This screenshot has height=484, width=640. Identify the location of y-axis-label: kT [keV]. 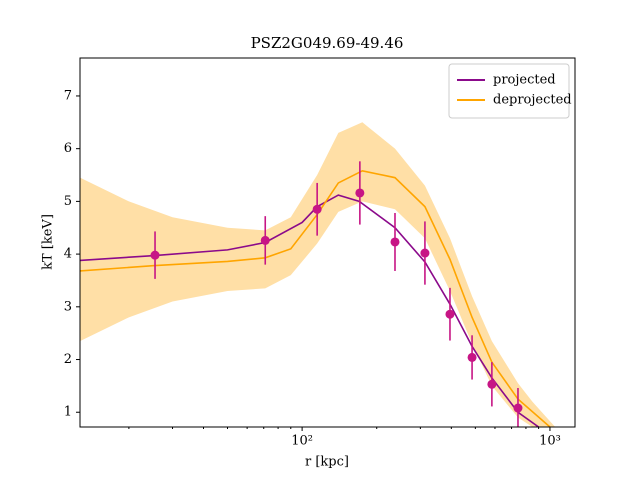
(48, 242).